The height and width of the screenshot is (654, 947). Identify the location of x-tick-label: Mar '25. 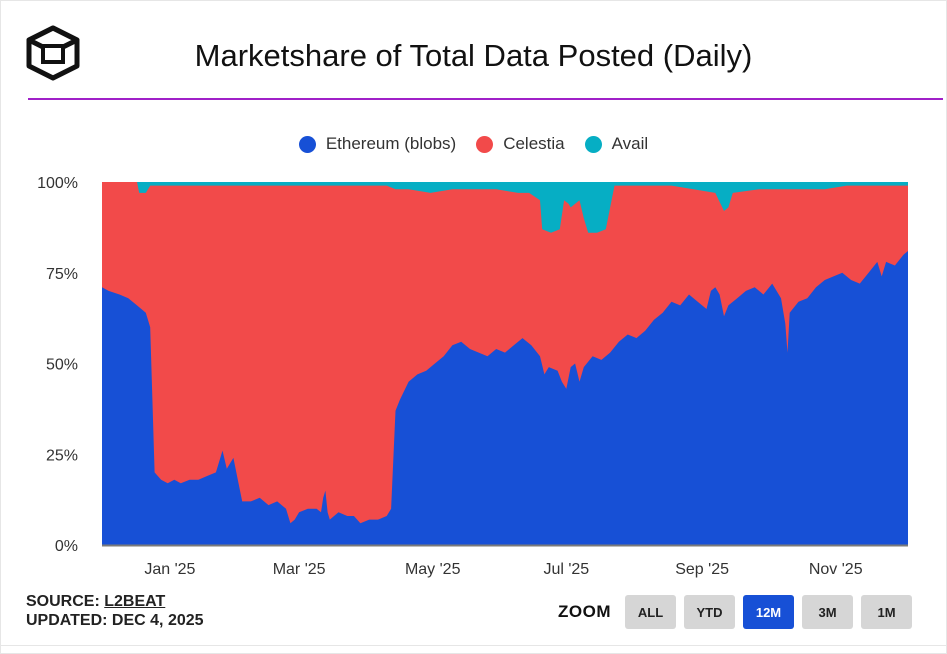
(299, 569).